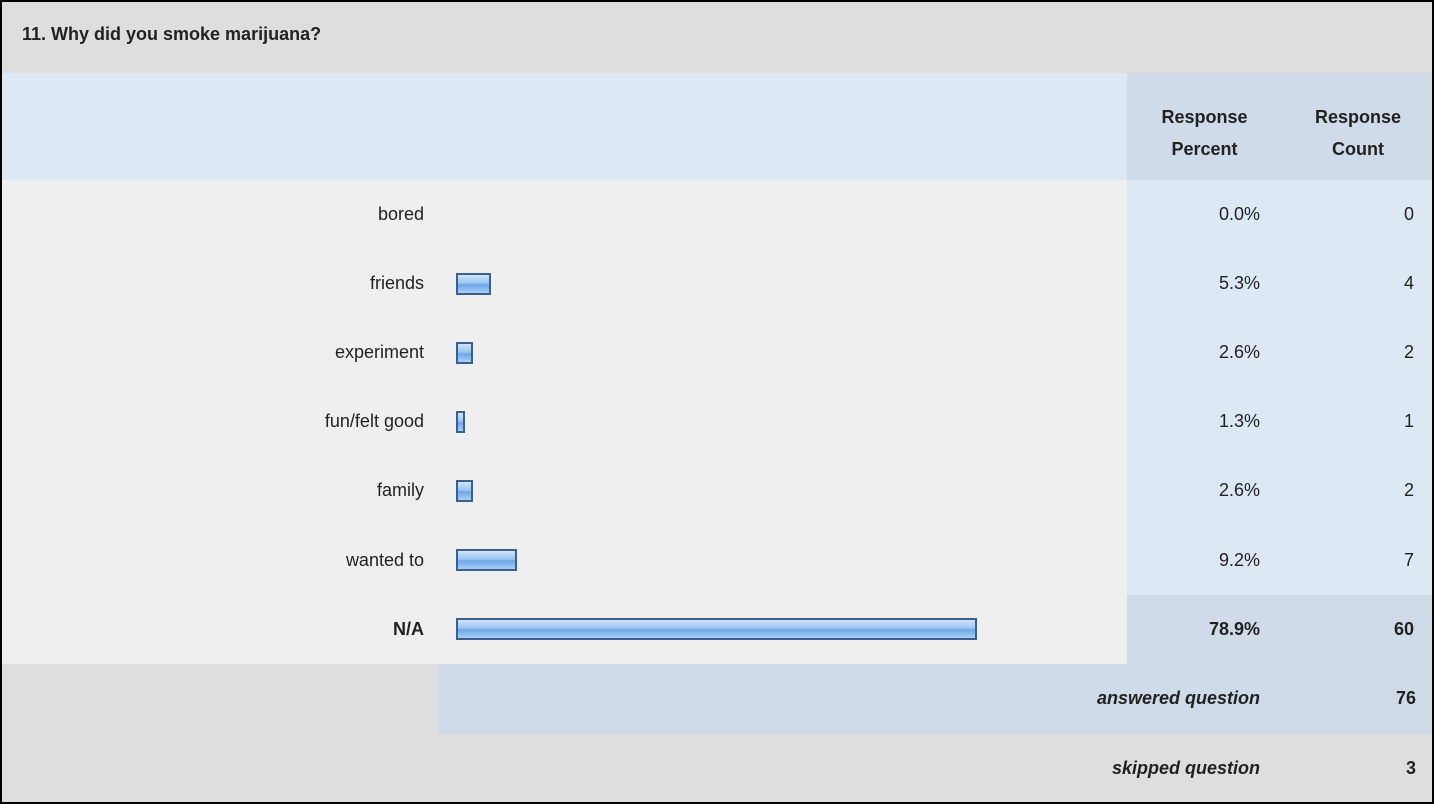 The width and height of the screenshot is (1434, 804). What do you see at coordinates (1204, 149) in the screenshot?
I see `header-text: Percent` at bounding box center [1204, 149].